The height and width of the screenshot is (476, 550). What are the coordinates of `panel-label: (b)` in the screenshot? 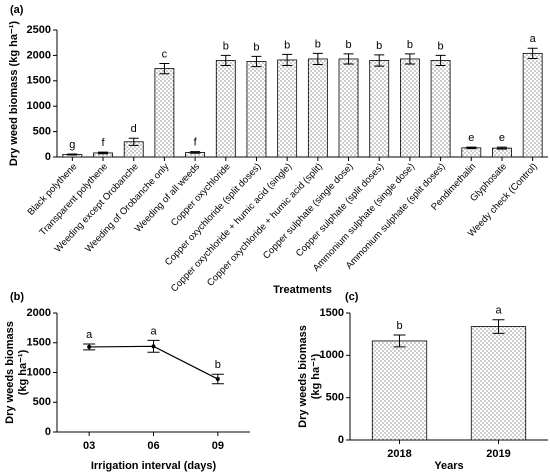 It's located at (17, 297).